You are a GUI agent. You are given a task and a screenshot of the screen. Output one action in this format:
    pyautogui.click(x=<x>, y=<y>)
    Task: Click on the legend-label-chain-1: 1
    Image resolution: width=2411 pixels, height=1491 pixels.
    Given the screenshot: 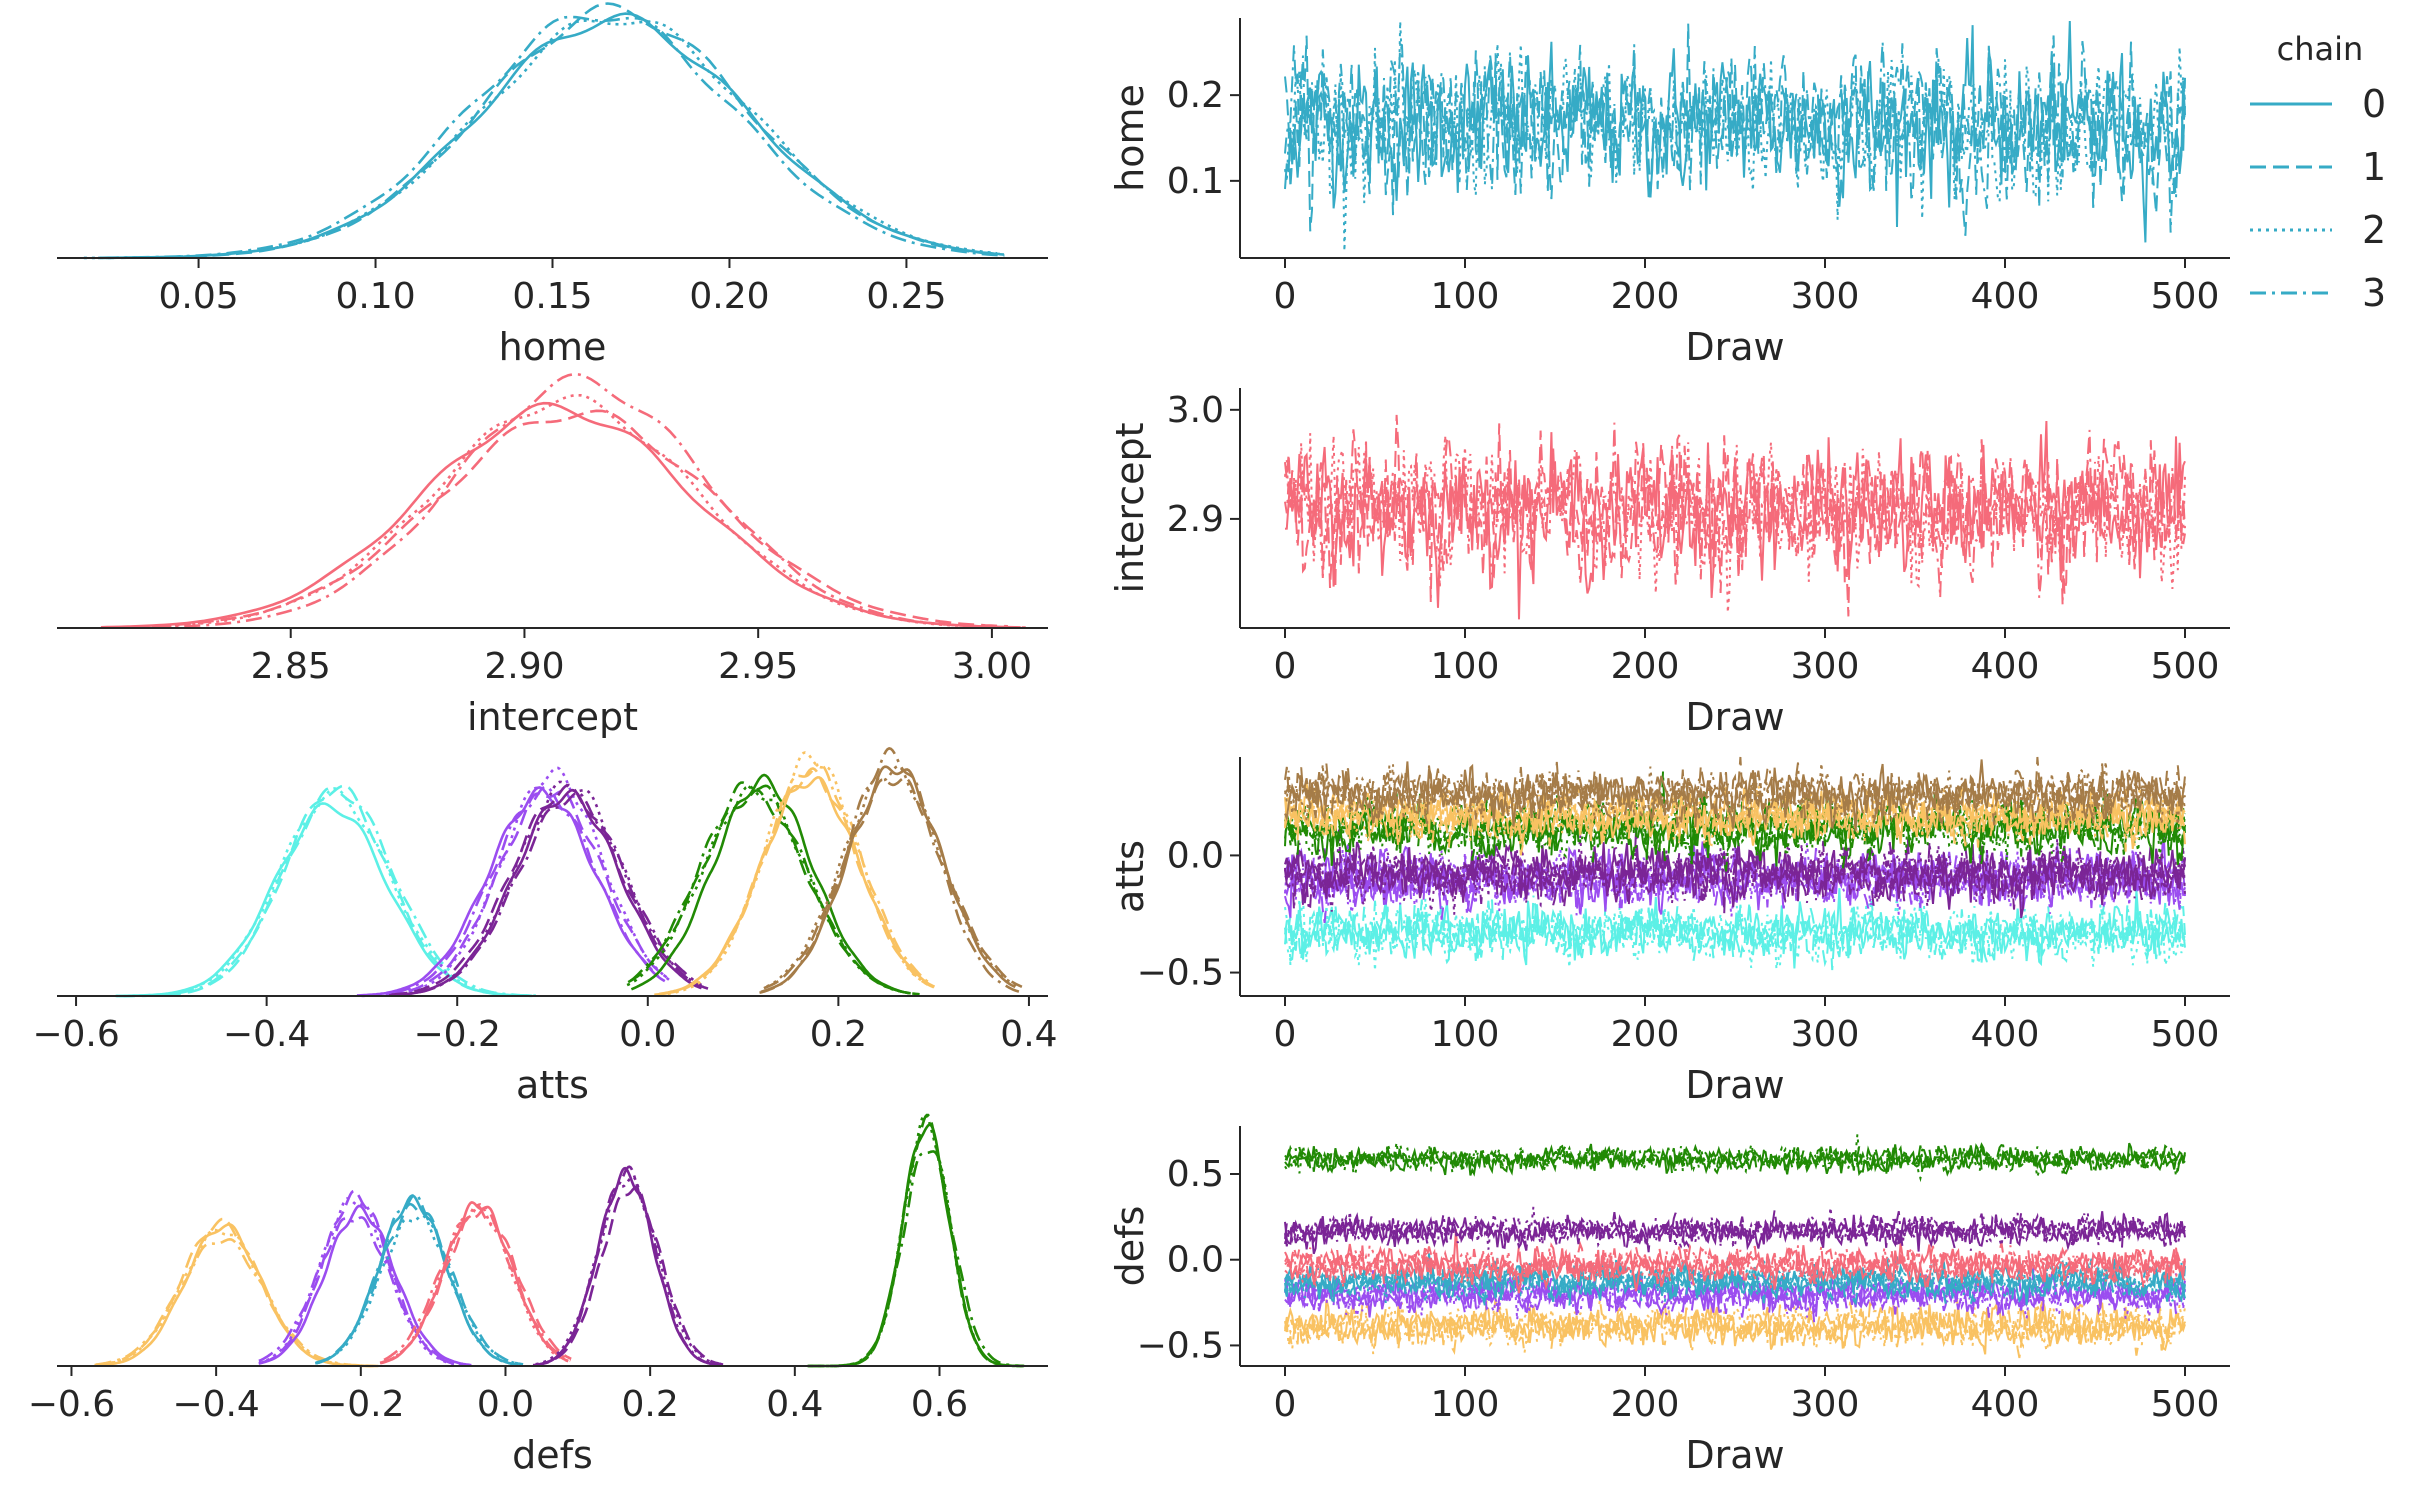 What is the action you would take?
    pyautogui.click(x=2374, y=167)
    